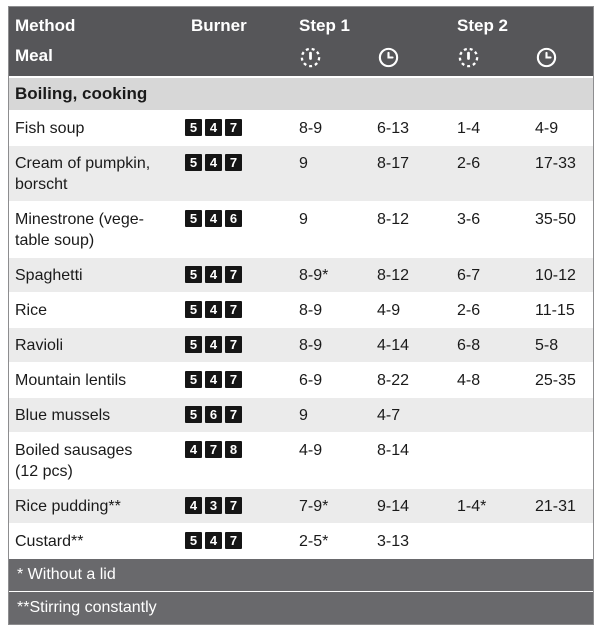  Describe the element at coordinates (68, 506) in the screenshot. I see `meal-name: Rice pudding**` at that location.